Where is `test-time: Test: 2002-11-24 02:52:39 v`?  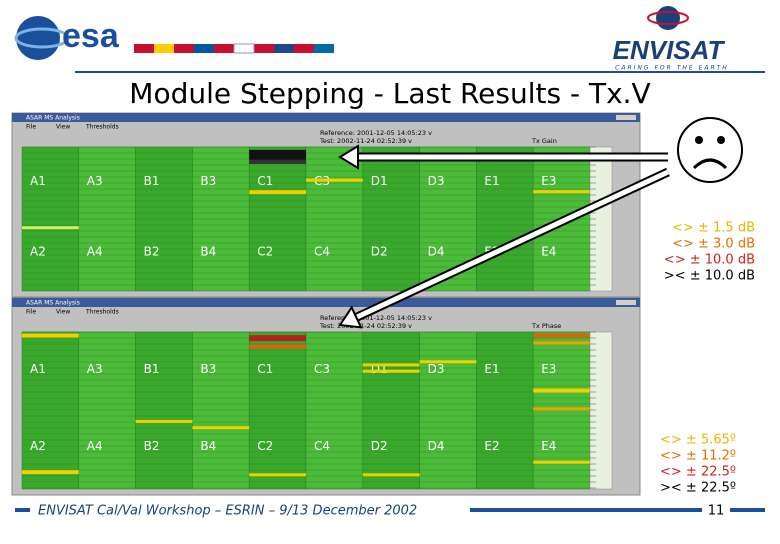 test-time: Test: 2002-11-24 02:52:39 v is located at coordinates (365, 141).